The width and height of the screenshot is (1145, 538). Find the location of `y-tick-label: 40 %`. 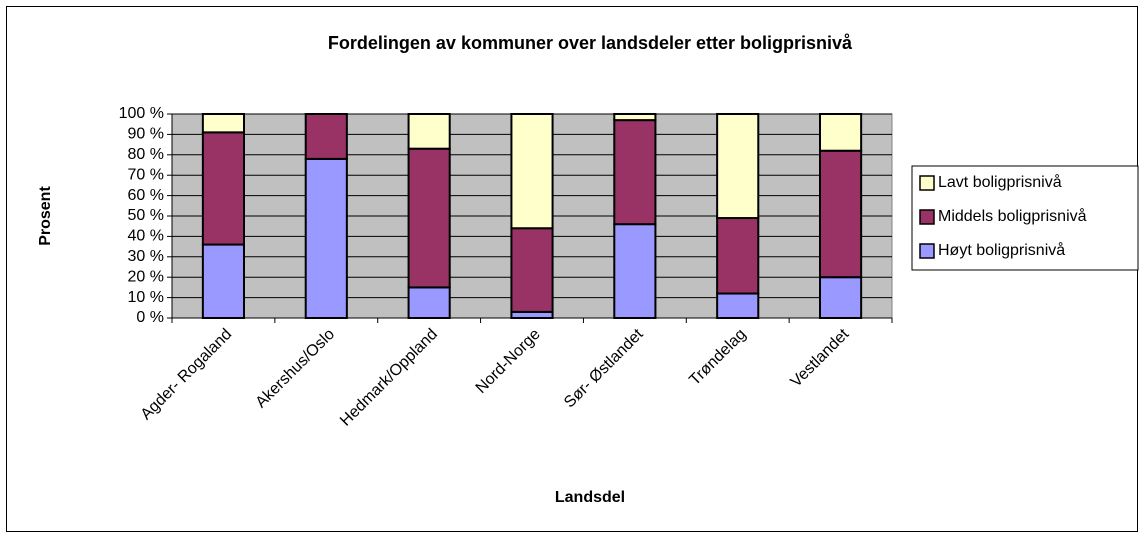

y-tick-label: 40 % is located at coordinates (146, 236).